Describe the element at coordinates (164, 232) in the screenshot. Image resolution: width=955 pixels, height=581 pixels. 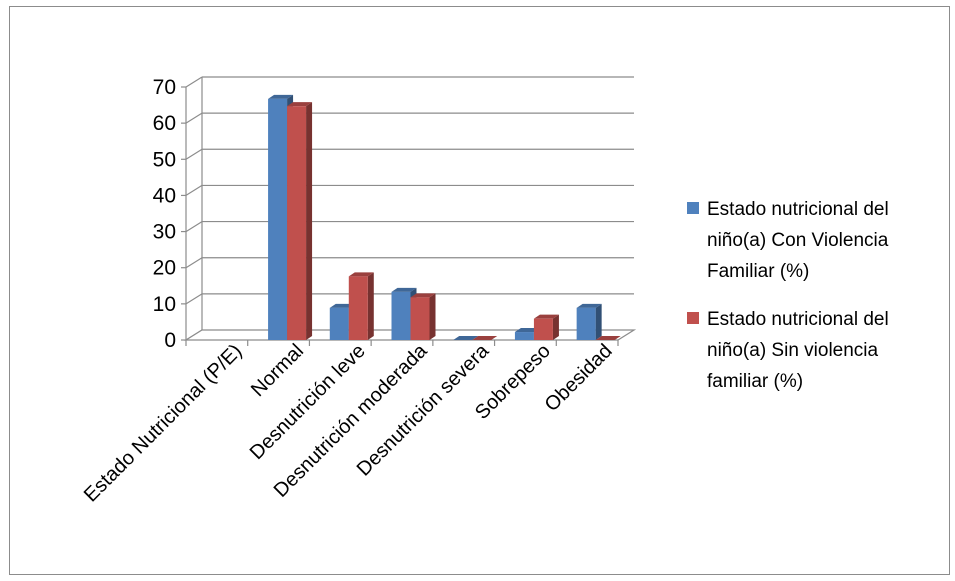
I see `y-tick-label: 30` at that location.